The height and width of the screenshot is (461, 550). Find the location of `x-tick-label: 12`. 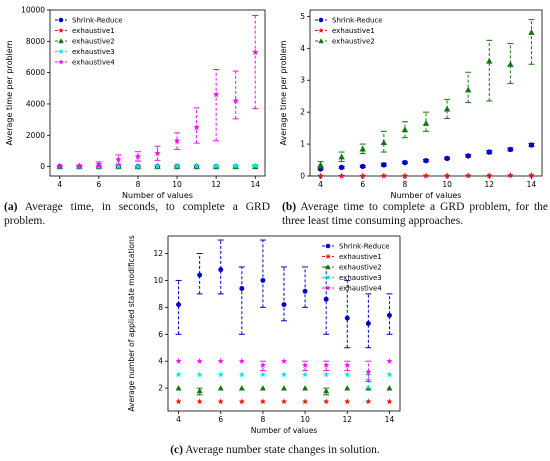

x-tick-label: 12 is located at coordinates (489, 184).